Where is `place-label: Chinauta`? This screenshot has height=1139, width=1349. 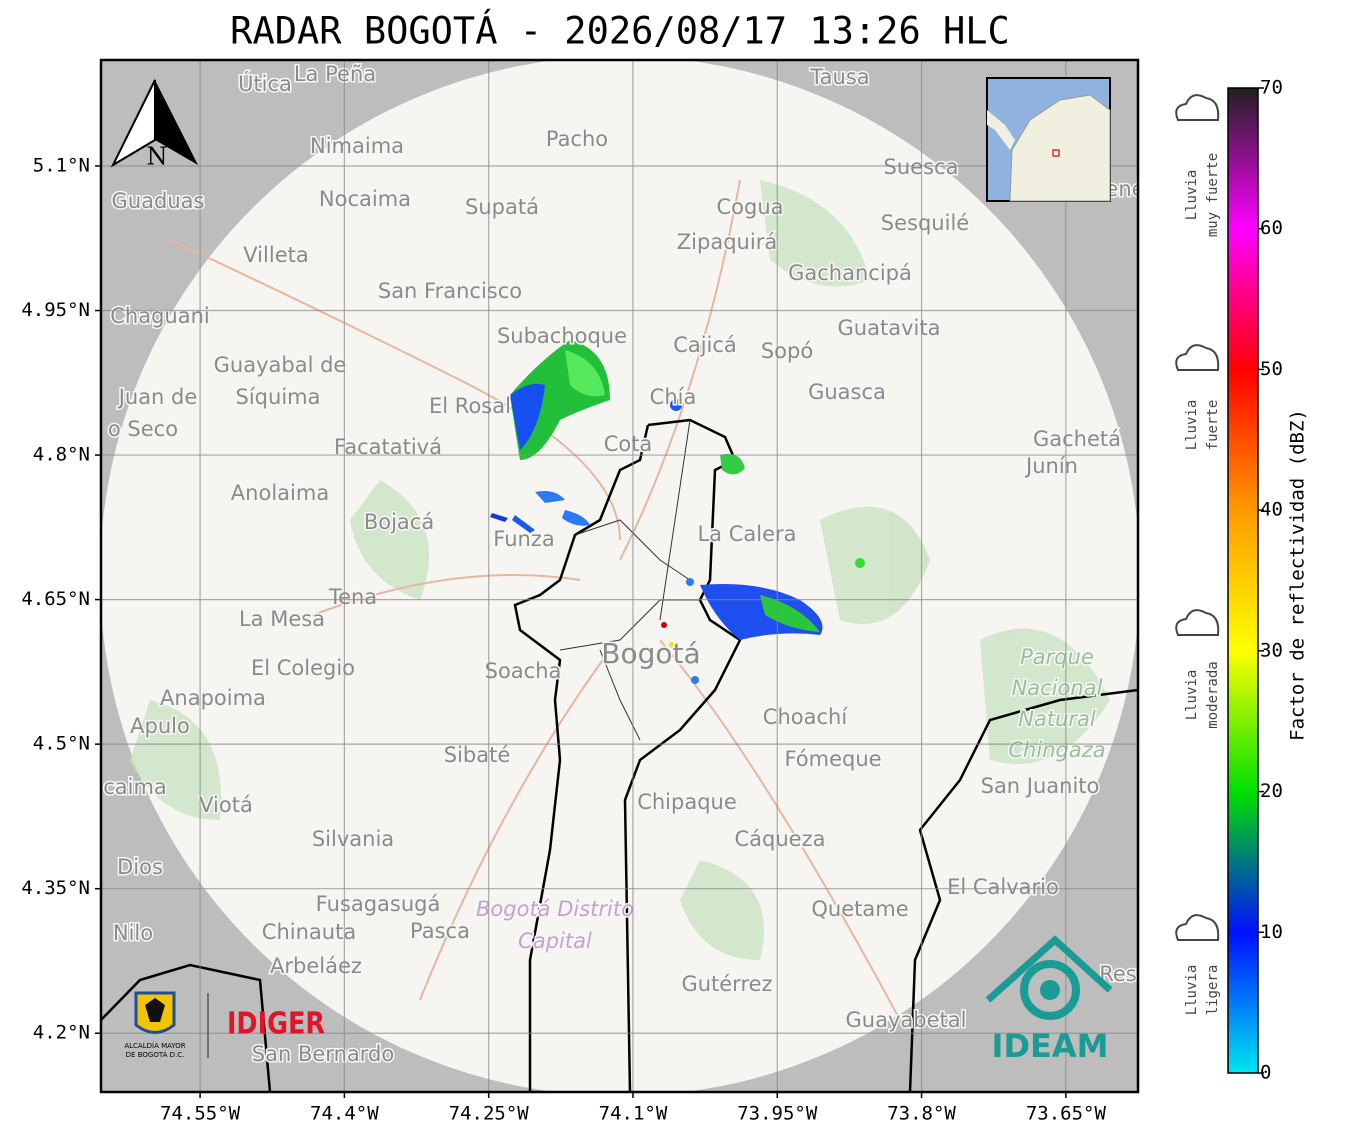 place-label: Chinauta is located at coordinates (309, 932).